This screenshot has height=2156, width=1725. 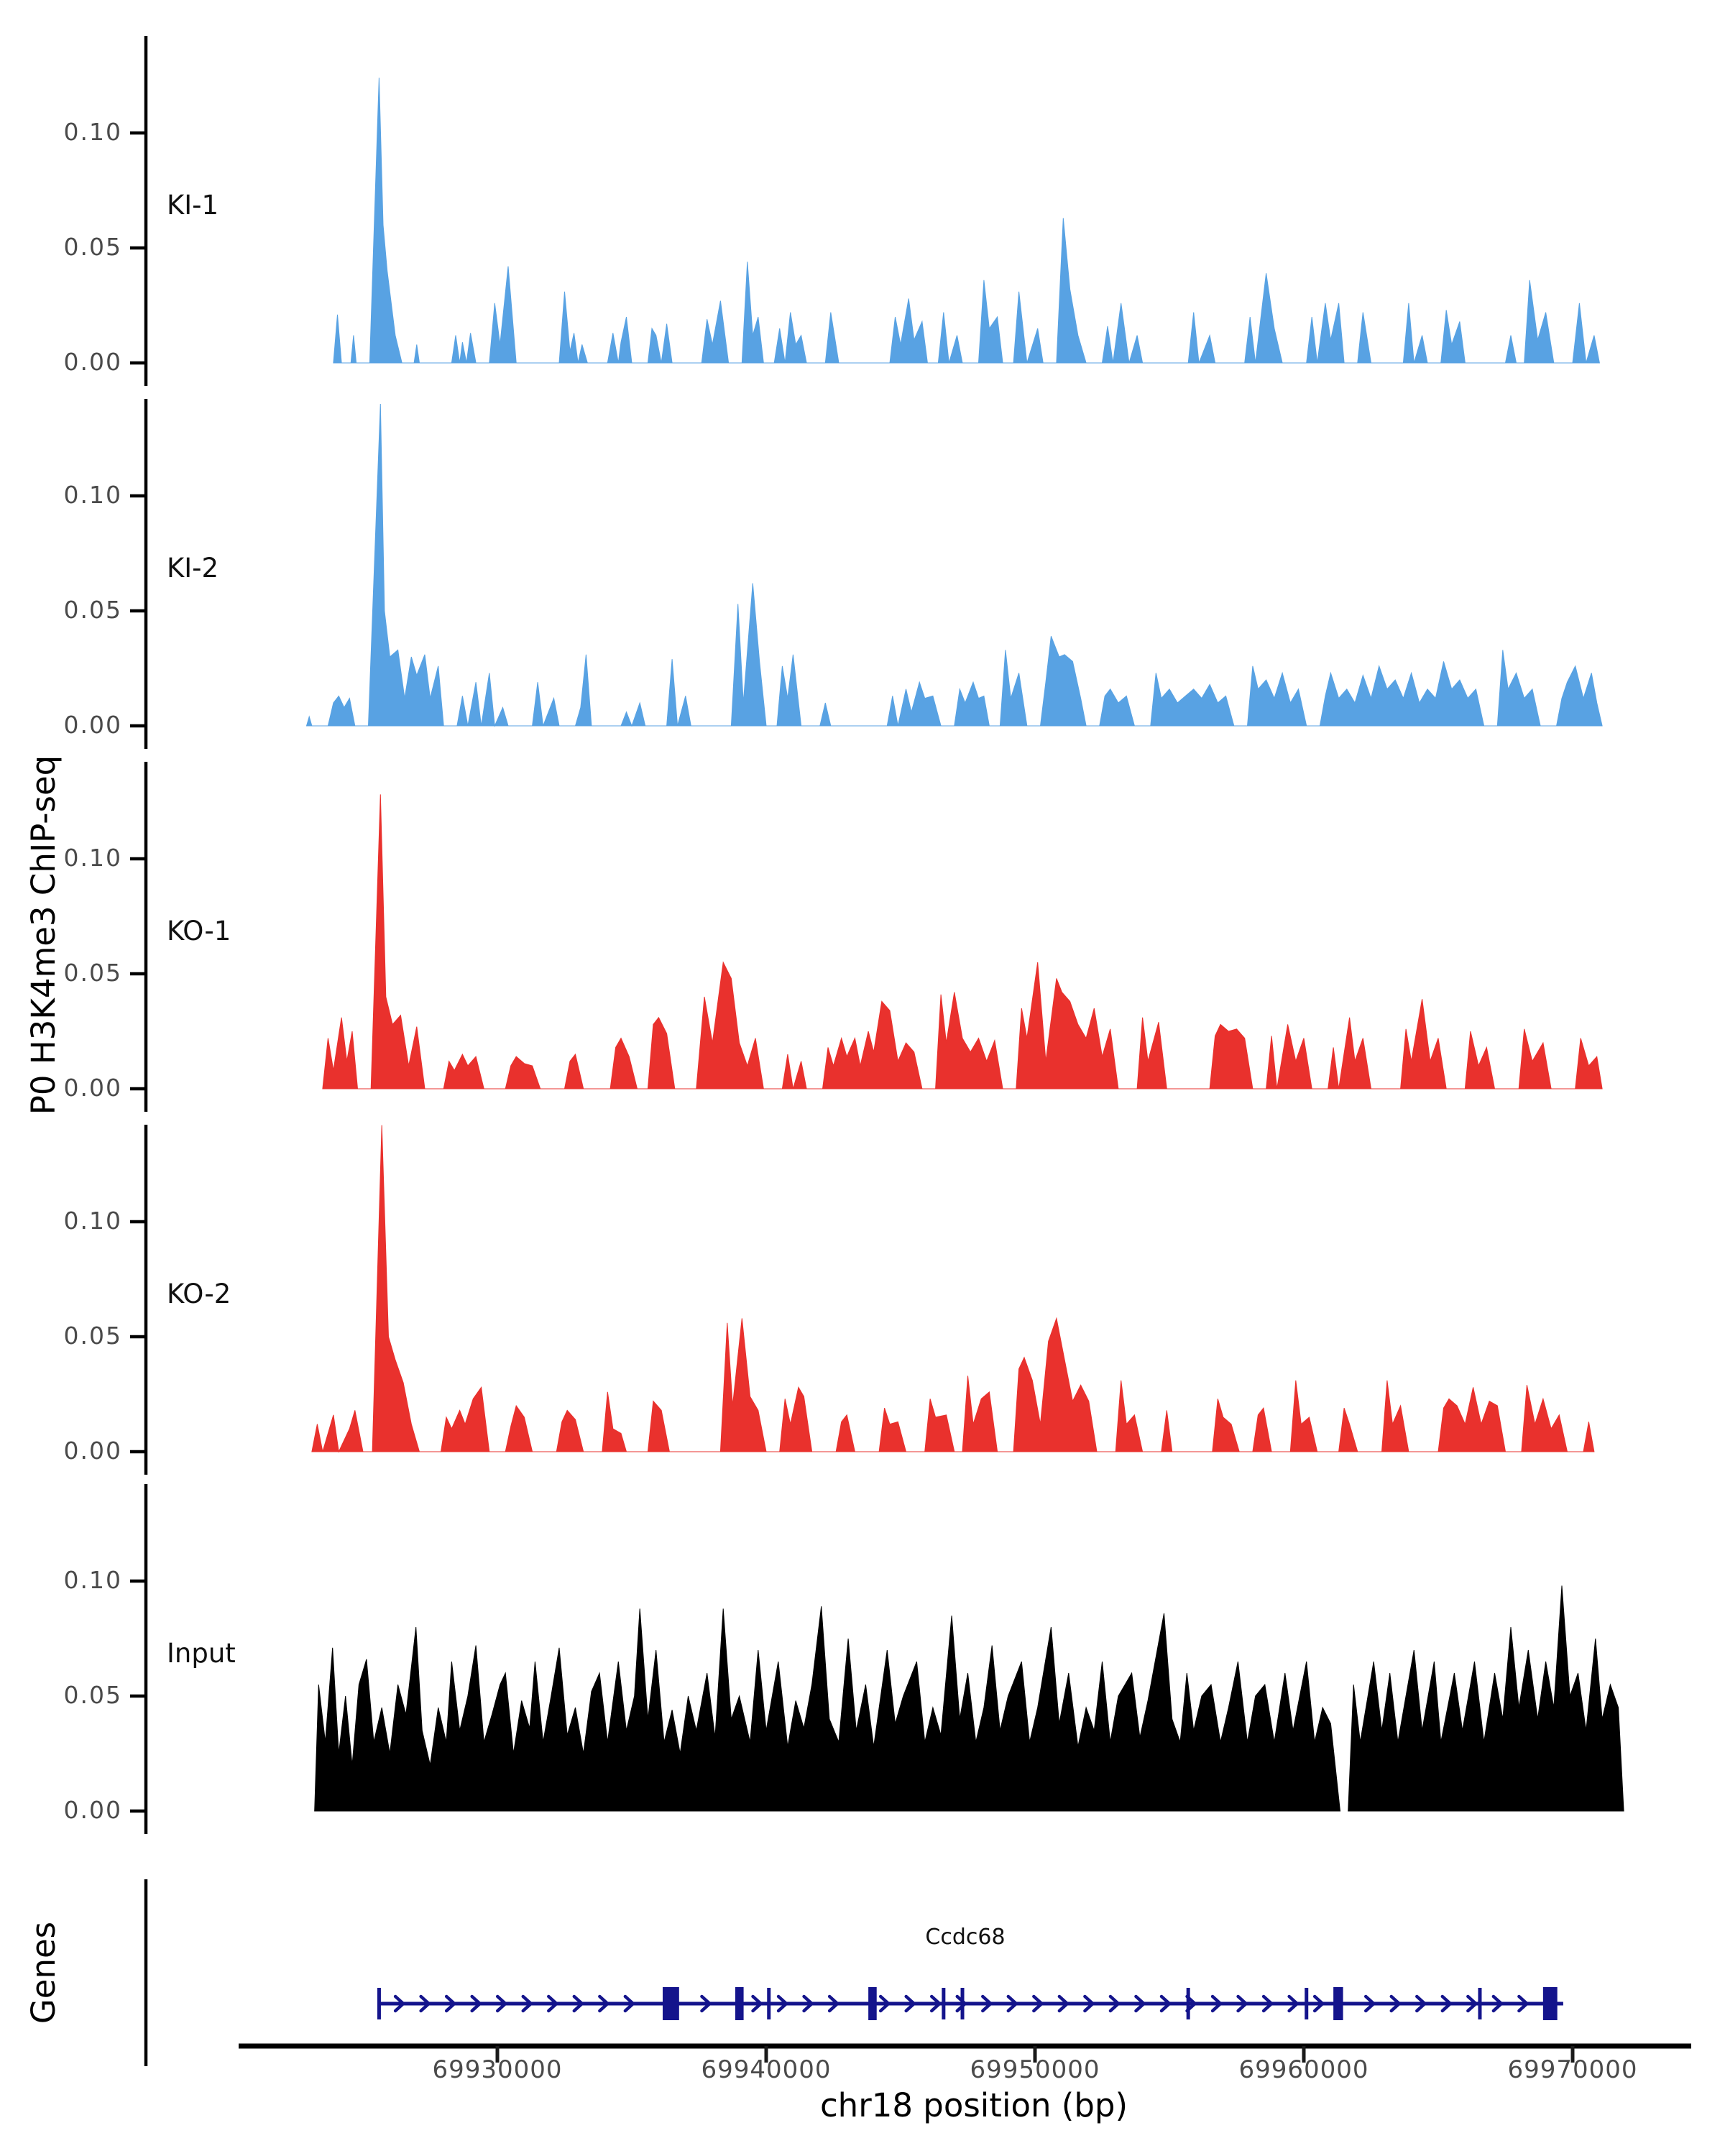 I want to click on y-axis-title: P0 H3K4me3 ChIP-seq, so click(x=43, y=935).